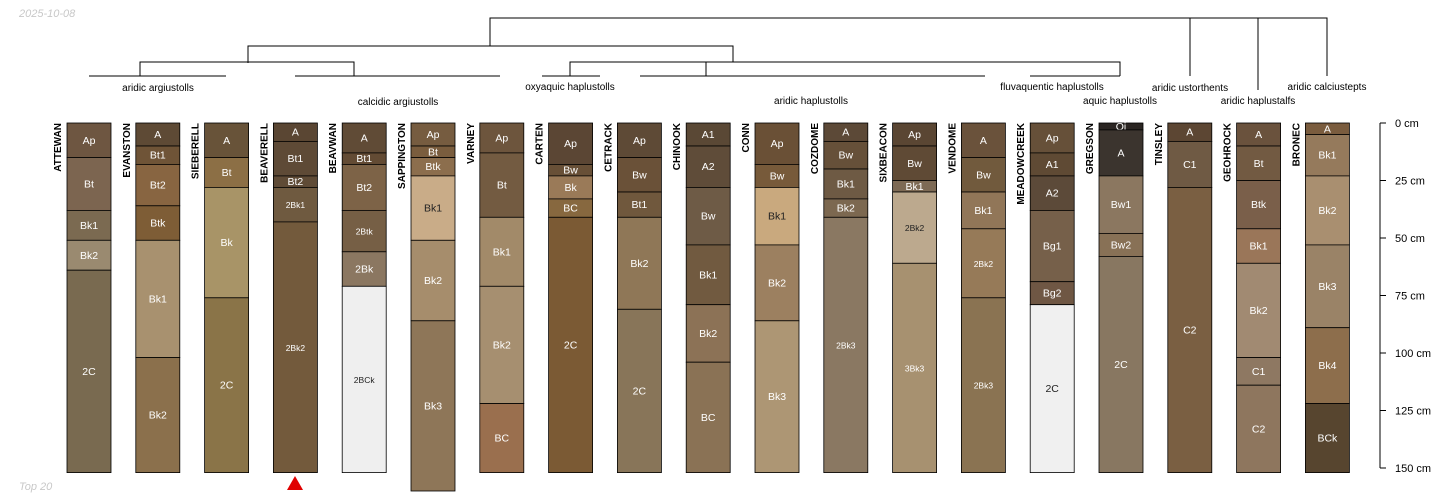  I want to click on horizon-label: BCk, so click(1327, 439).